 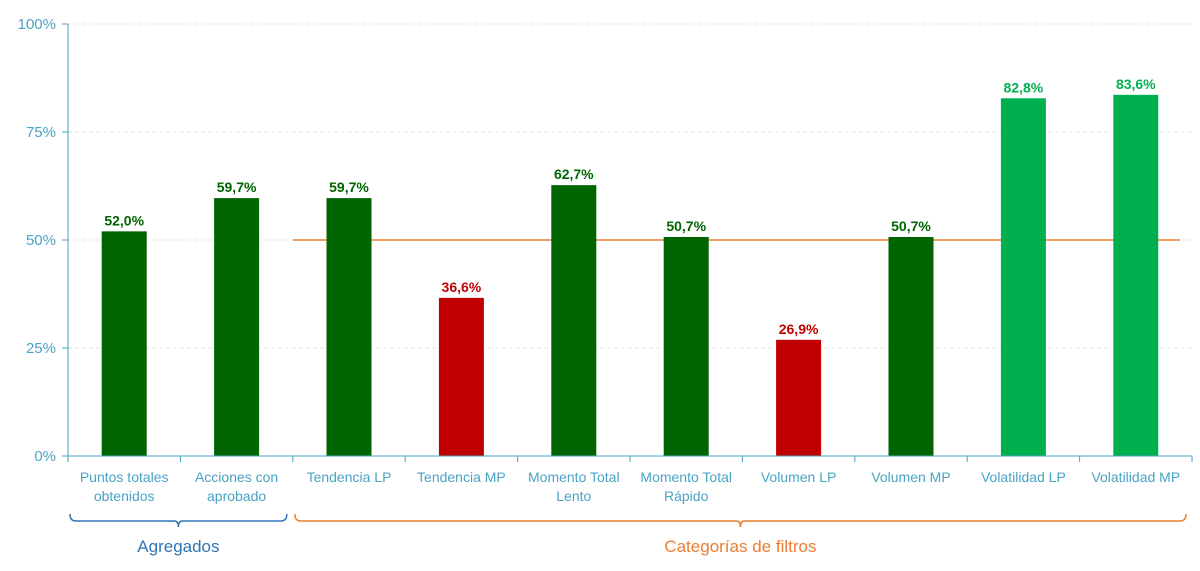 I want to click on y-tick-label-0: 0%, so click(x=45, y=456).